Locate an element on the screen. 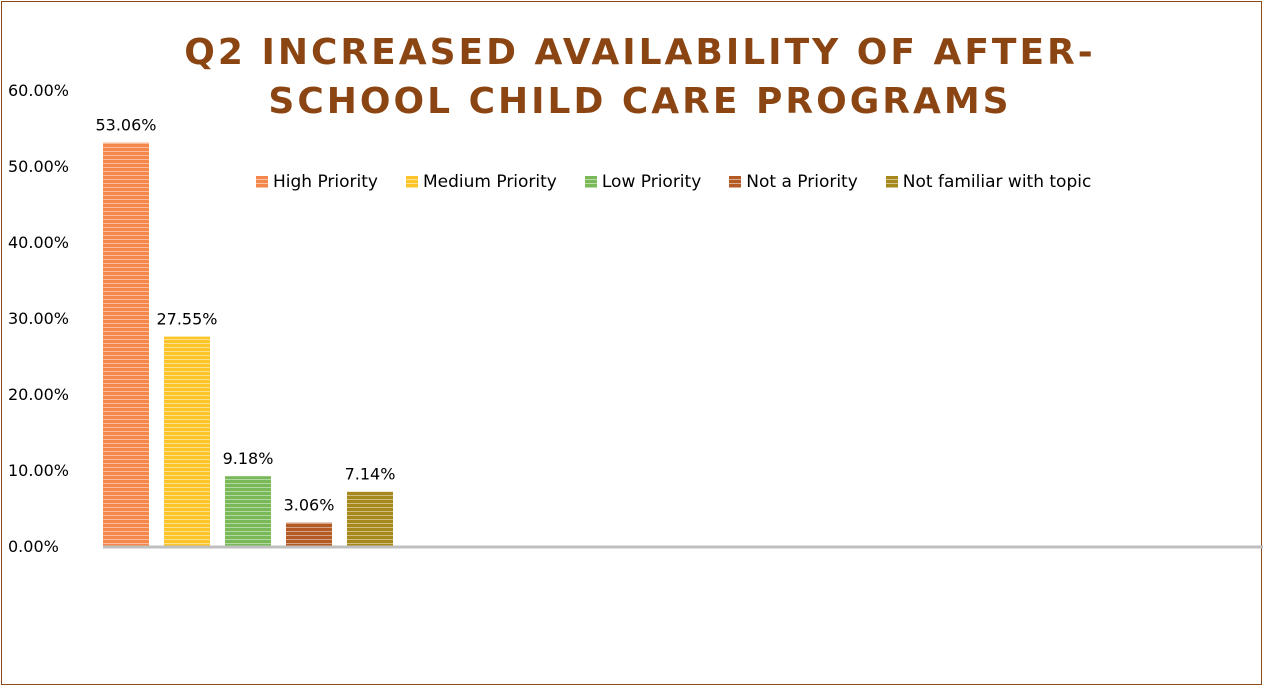 This screenshot has height=688, width=1265. data-label: 53.06% is located at coordinates (125, 125).